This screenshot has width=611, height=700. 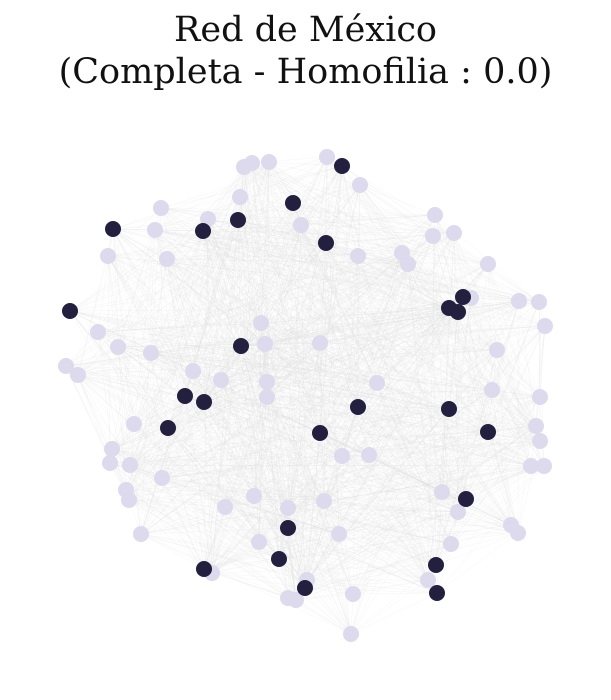 What do you see at coordinates (437, 593) in the screenshot?
I see `network-node-minority` at bounding box center [437, 593].